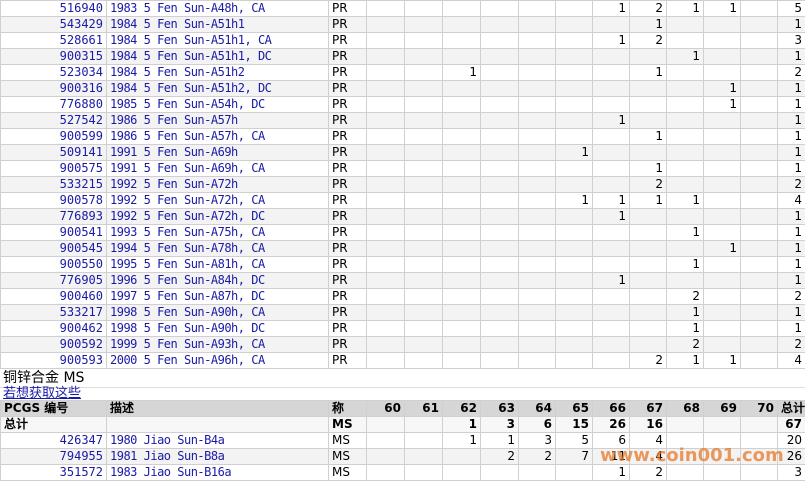 This screenshot has height=484, width=805. I want to click on pcgs-number: 900599, so click(53, 136).